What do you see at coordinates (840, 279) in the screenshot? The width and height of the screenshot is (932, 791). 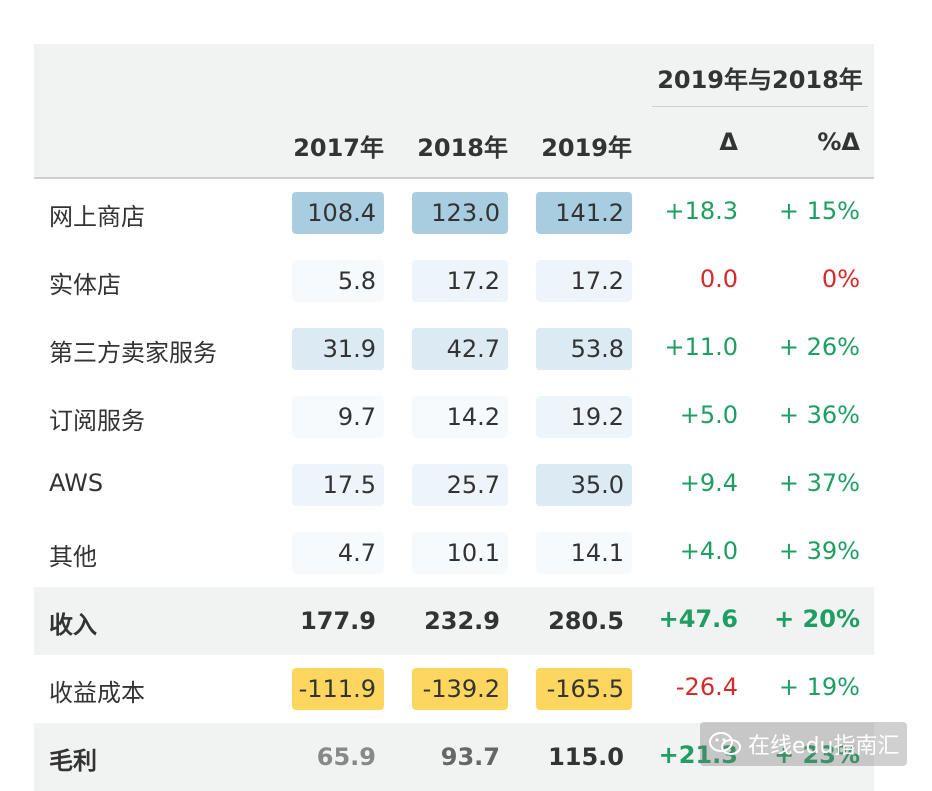 I see `pct-delta-cell: 0%` at bounding box center [840, 279].